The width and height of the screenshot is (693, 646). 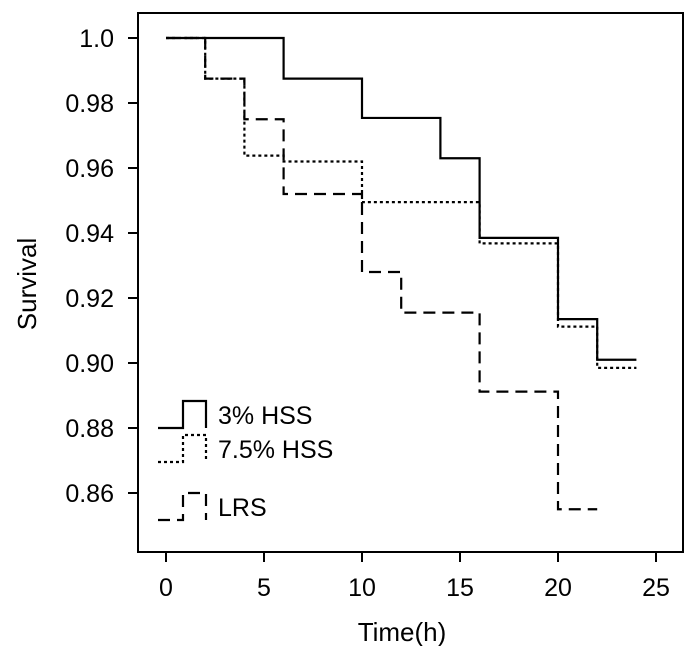 What do you see at coordinates (89, 104) in the screenshot?
I see `y-tick-label: 0.98` at bounding box center [89, 104].